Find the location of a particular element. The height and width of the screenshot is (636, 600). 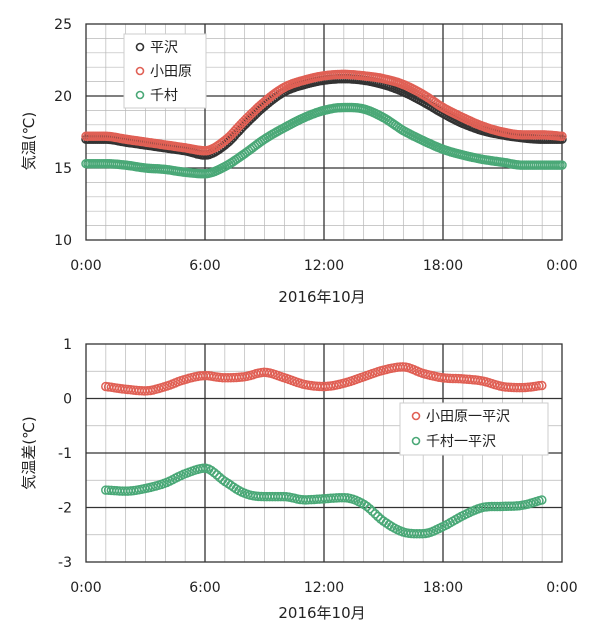

y-tick-label: -1 is located at coordinates (65, 454).